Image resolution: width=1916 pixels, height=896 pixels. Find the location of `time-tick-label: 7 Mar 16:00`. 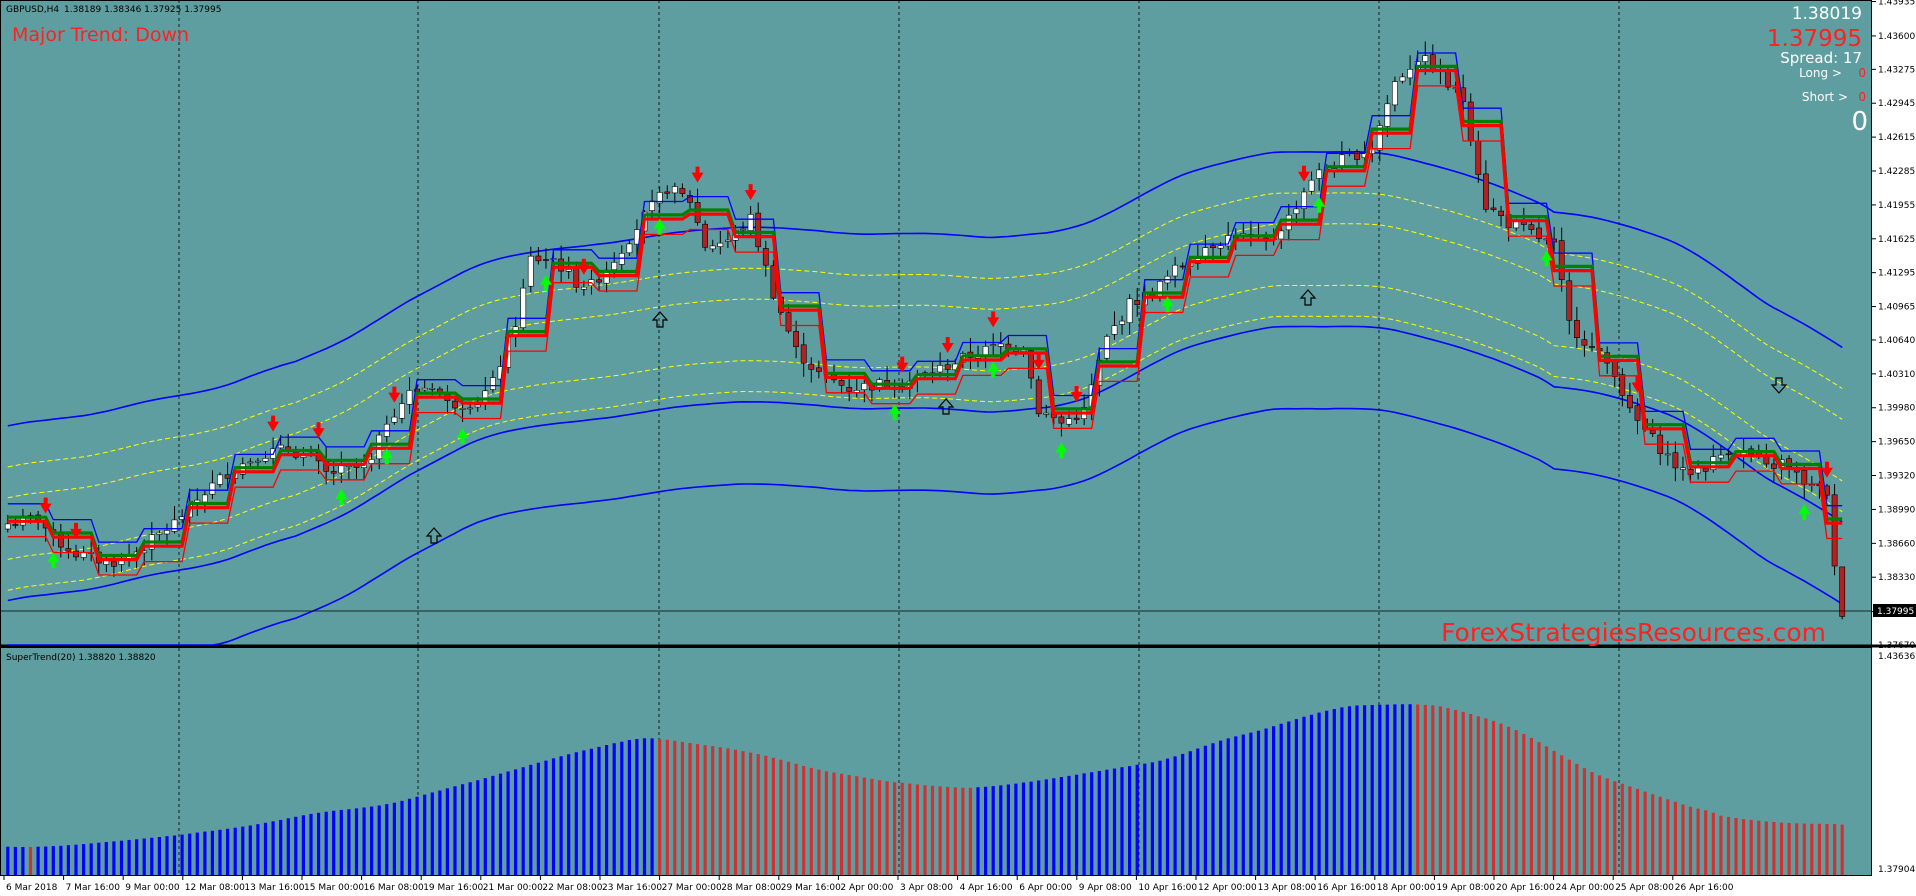

time-tick-label: 7 Mar 16:00 is located at coordinates (93, 888).